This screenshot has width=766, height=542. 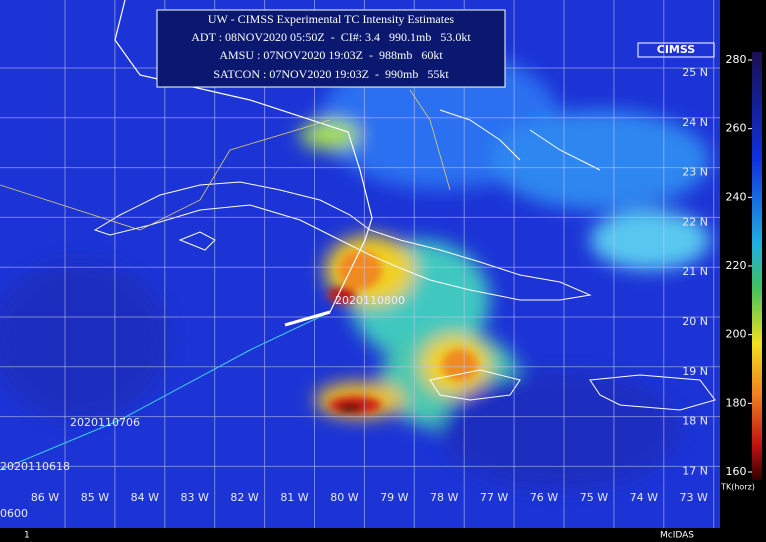 What do you see at coordinates (394, 497) in the screenshot?
I see `longitude-label: 79 W` at bounding box center [394, 497].